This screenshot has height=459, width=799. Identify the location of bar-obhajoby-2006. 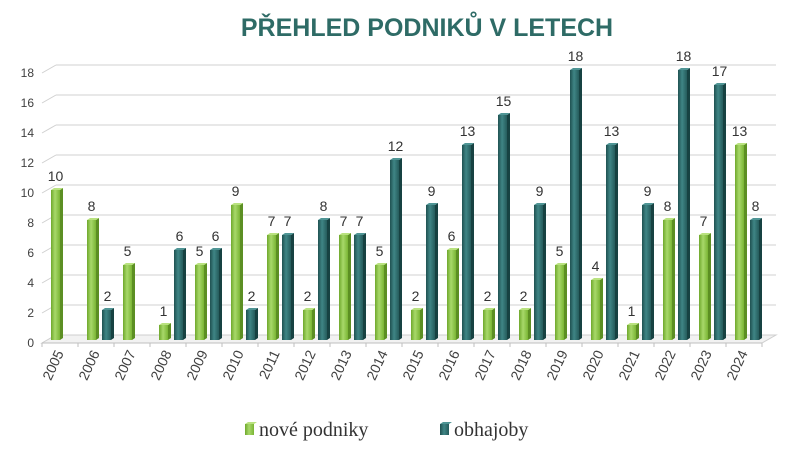
(108, 324).